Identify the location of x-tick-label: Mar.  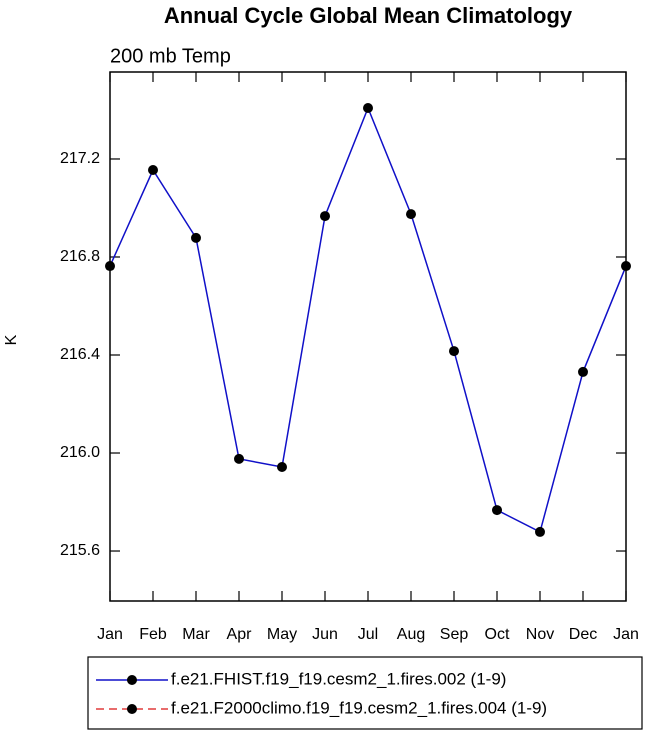
(196, 634).